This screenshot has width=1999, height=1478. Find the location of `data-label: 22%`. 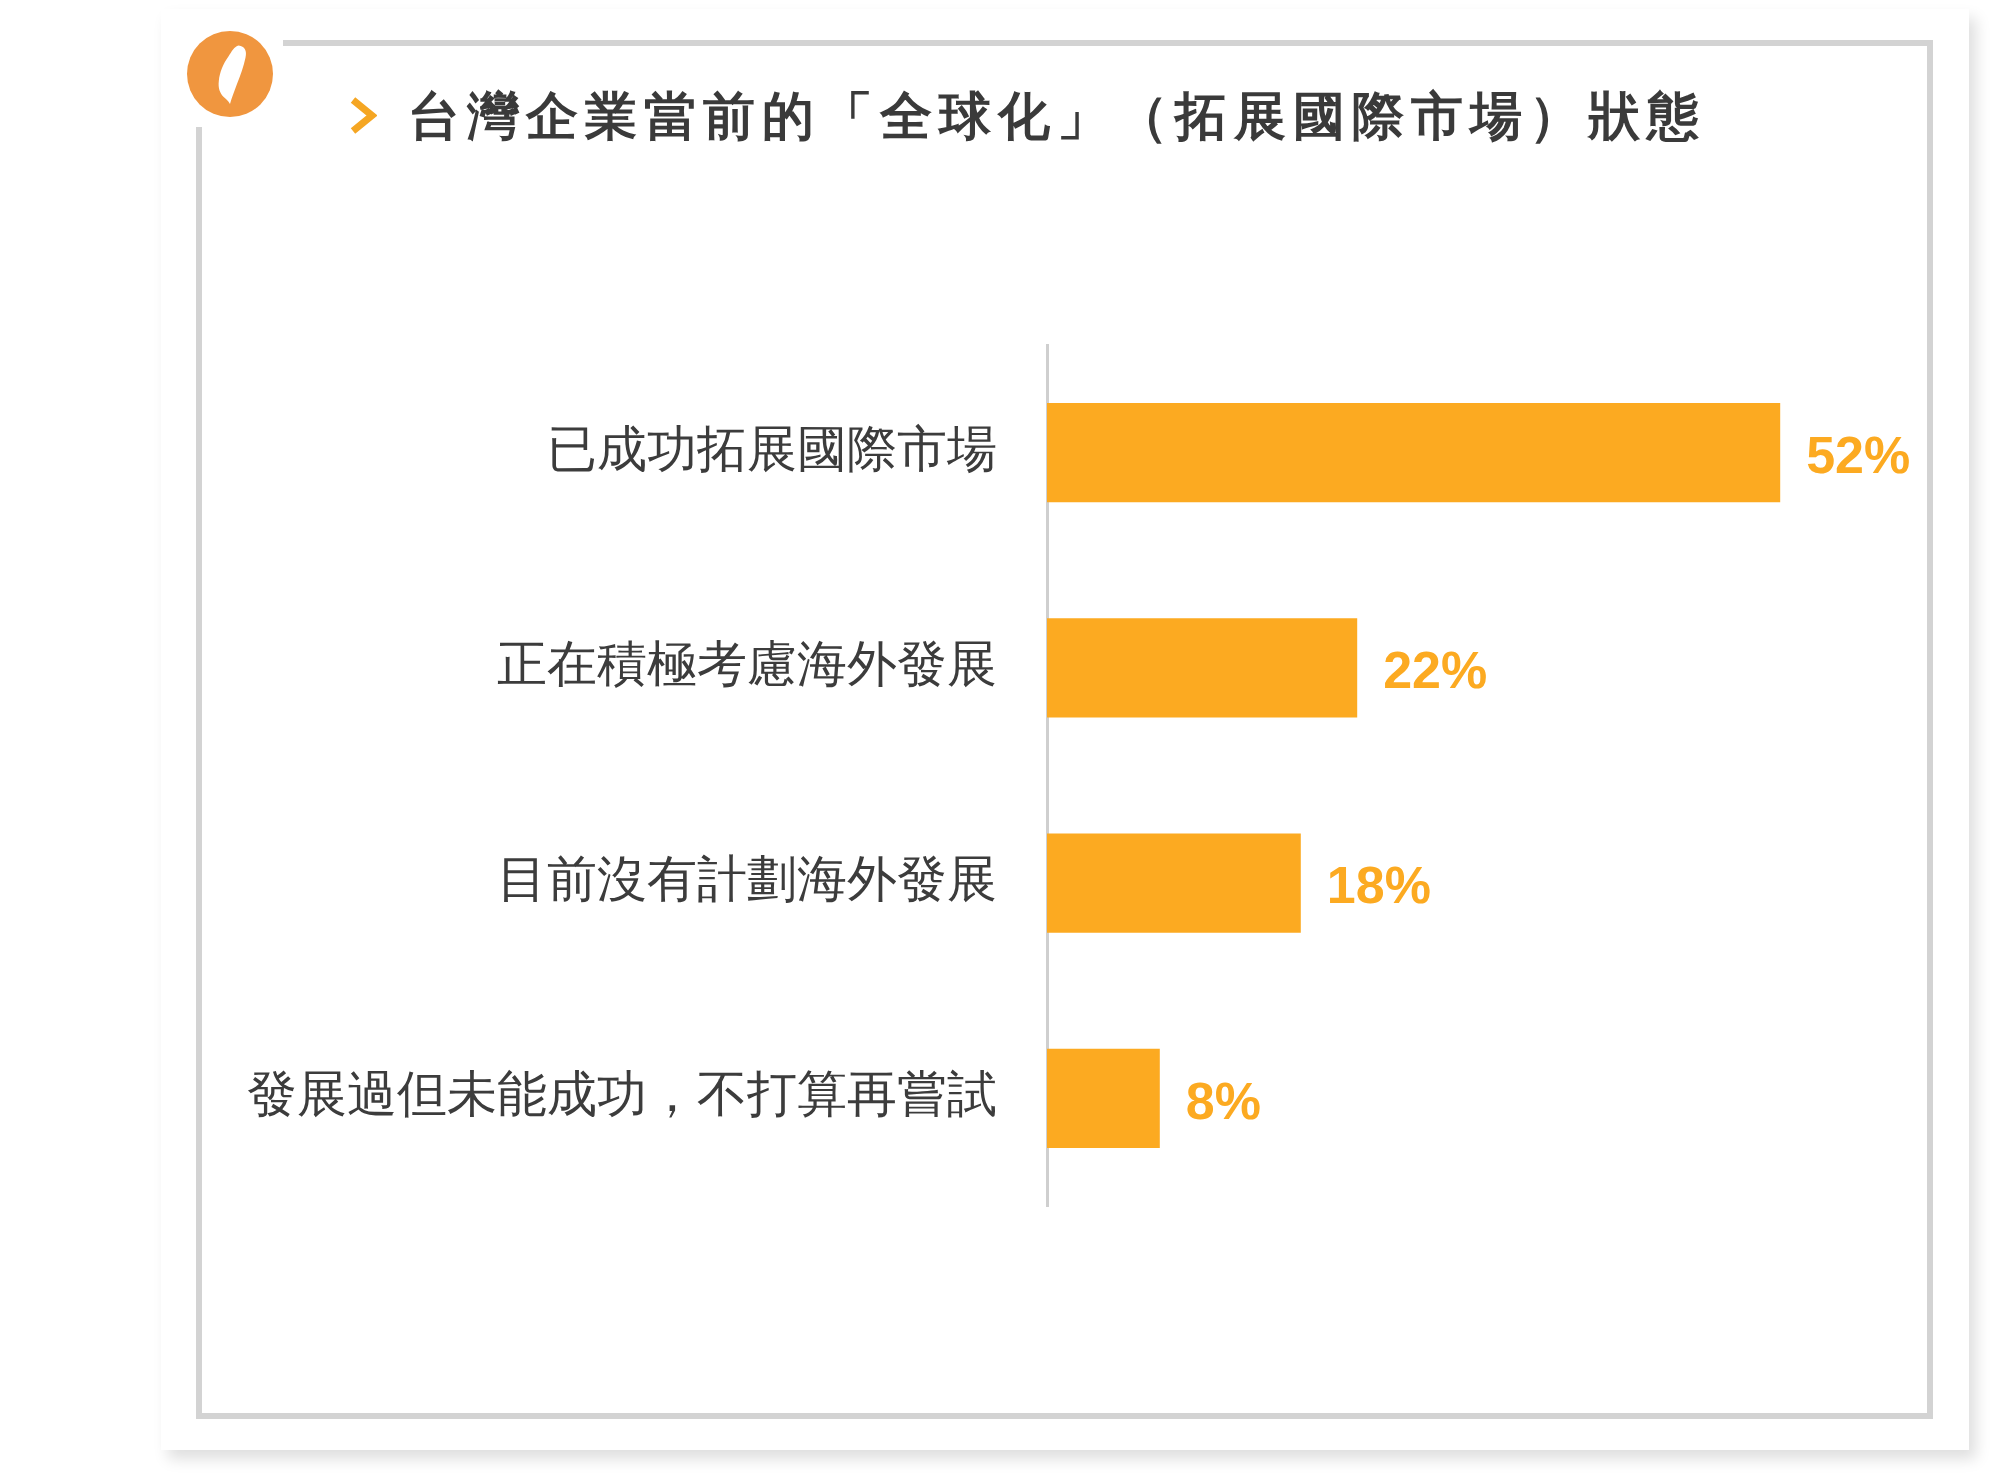

data-label: 22% is located at coordinates (1435, 670).